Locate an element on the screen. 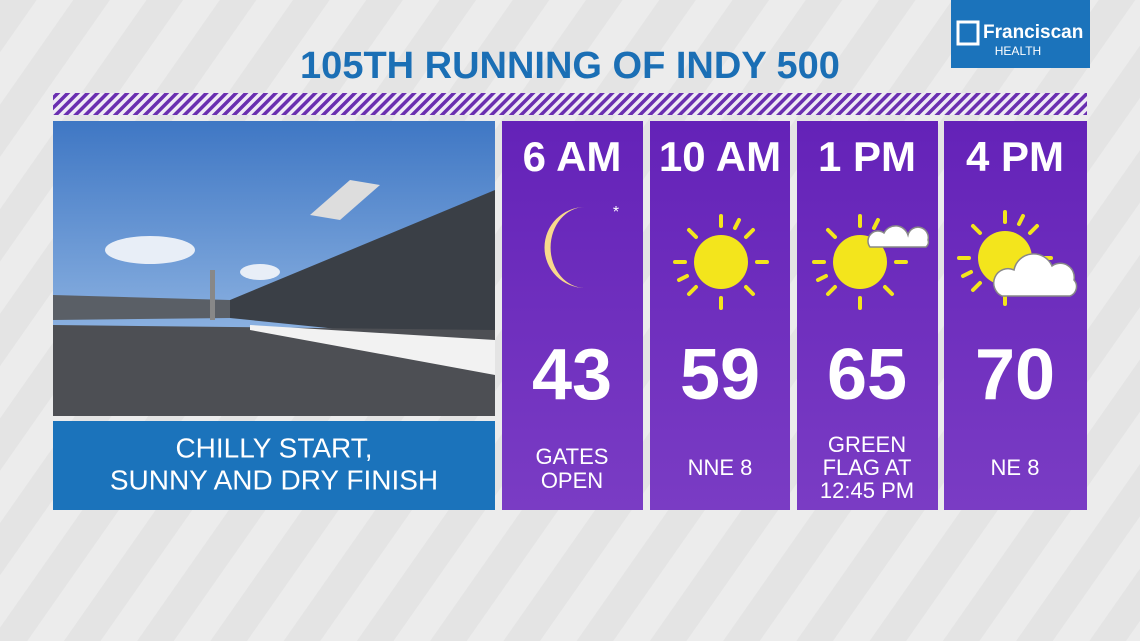 This screenshot has height=641, width=1140. time: 10 AM is located at coordinates (720, 156).